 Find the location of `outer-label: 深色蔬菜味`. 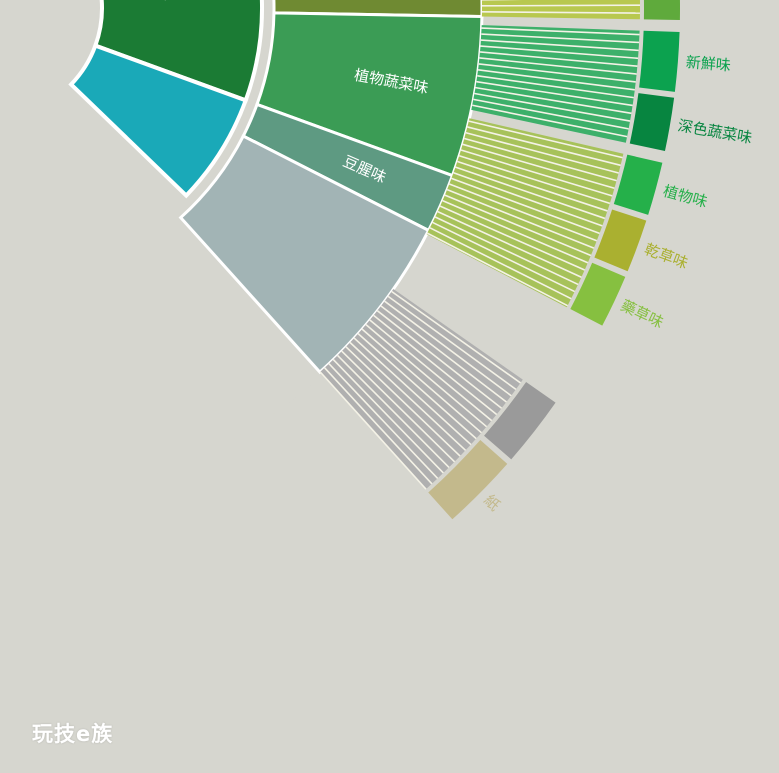

outer-label: 深色蔬菜味 is located at coordinates (715, 132).